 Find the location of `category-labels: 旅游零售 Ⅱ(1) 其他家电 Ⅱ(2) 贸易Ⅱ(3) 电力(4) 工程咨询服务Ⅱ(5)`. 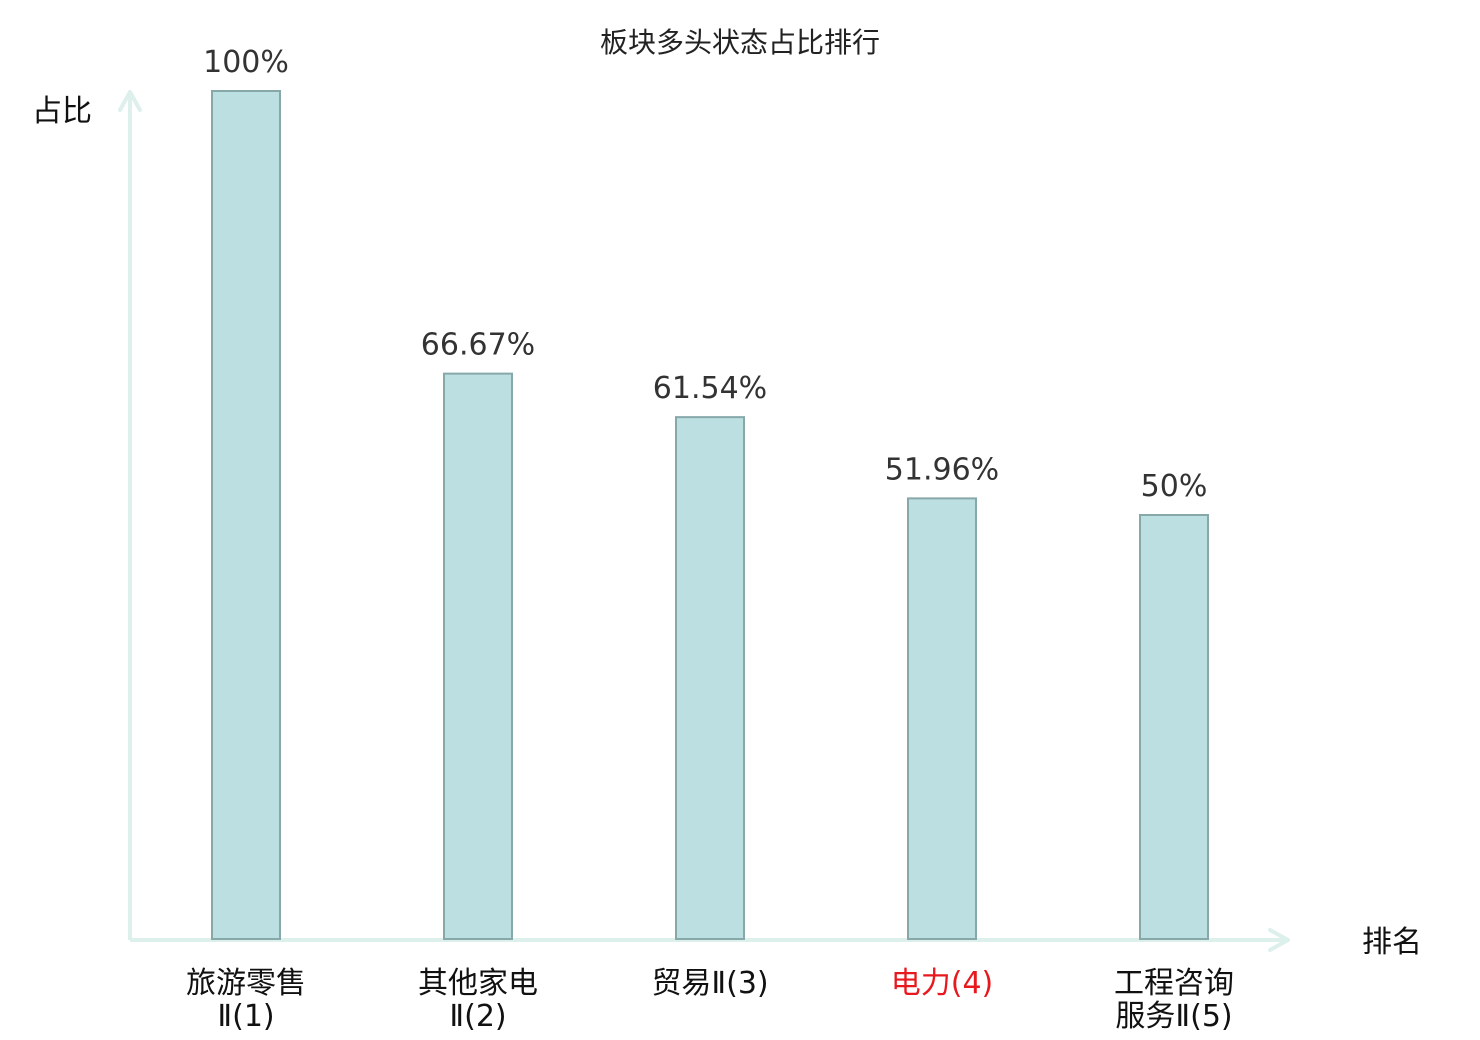

category-labels: 旅游零售 Ⅱ(1) 其他家电 Ⅱ(2) 贸易Ⅱ(3) 电力(4) 工程咨询服务Ⅱ(5) is located at coordinates (710, 1000).